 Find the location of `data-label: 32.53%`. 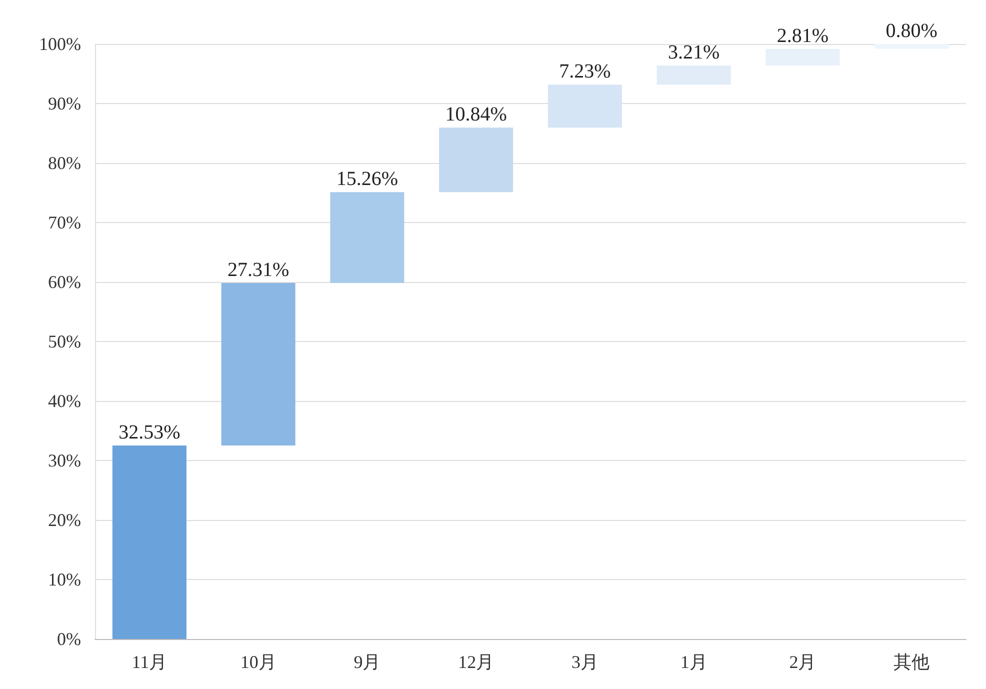

data-label: 32.53% is located at coordinates (149, 432).